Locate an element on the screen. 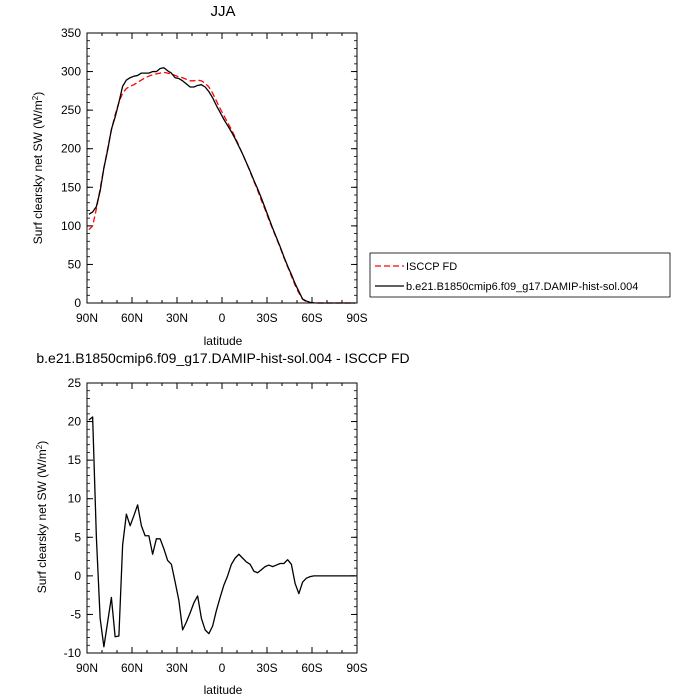  top-x-tick-label: 90S is located at coordinates (356, 318).